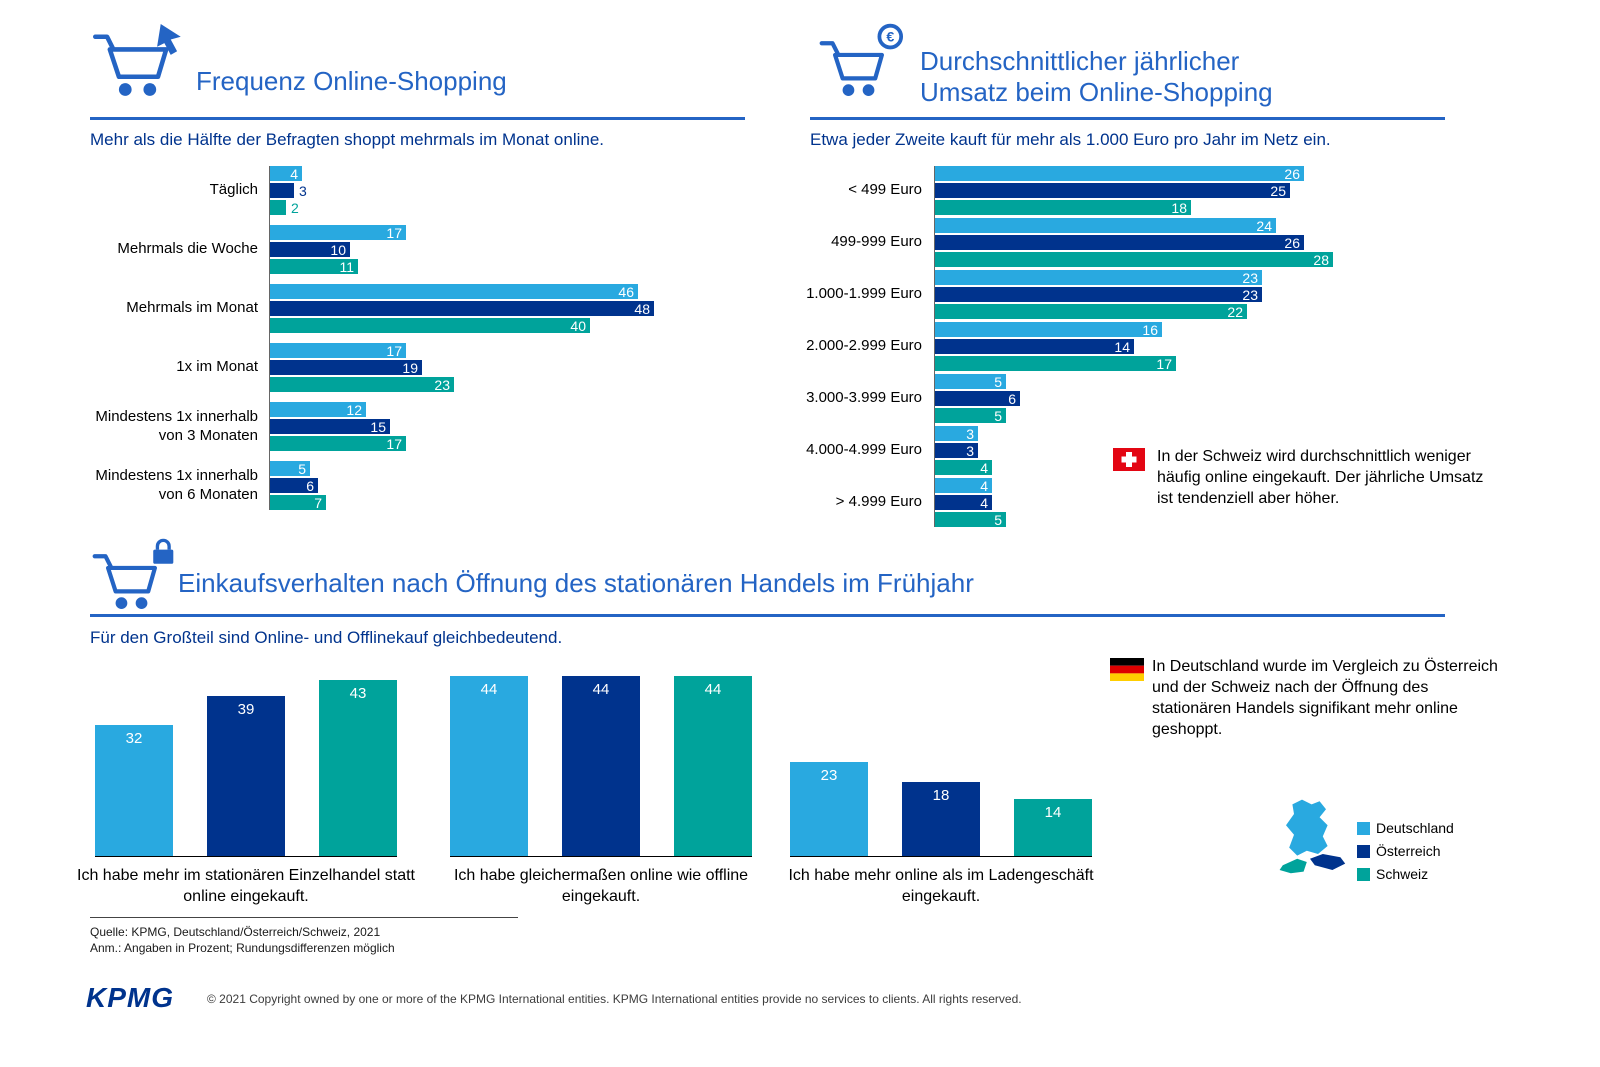 Image resolution: width=1600 pixels, height=1067 pixels. Describe the element at coordinates (1405, 828) in the screenshot. I see `legend-item-deutschland: Deutschland` at that location.